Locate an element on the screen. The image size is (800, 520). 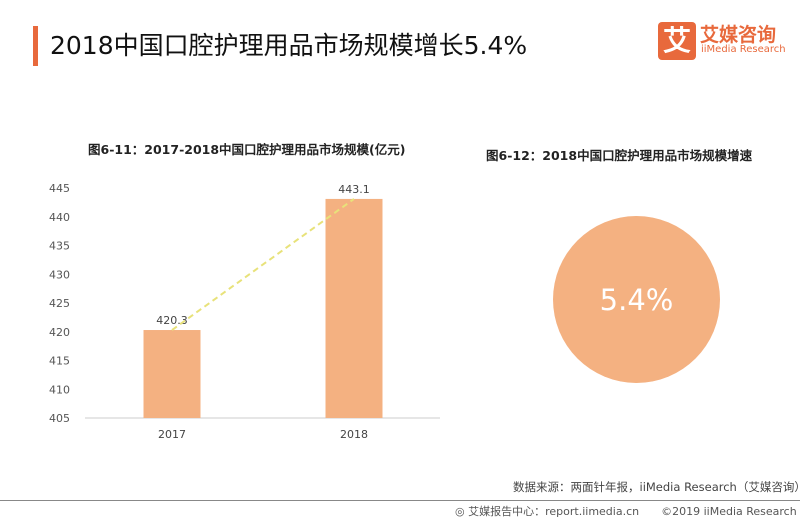
logo-en: iiMedia Research is located at coordinates (743, 49).